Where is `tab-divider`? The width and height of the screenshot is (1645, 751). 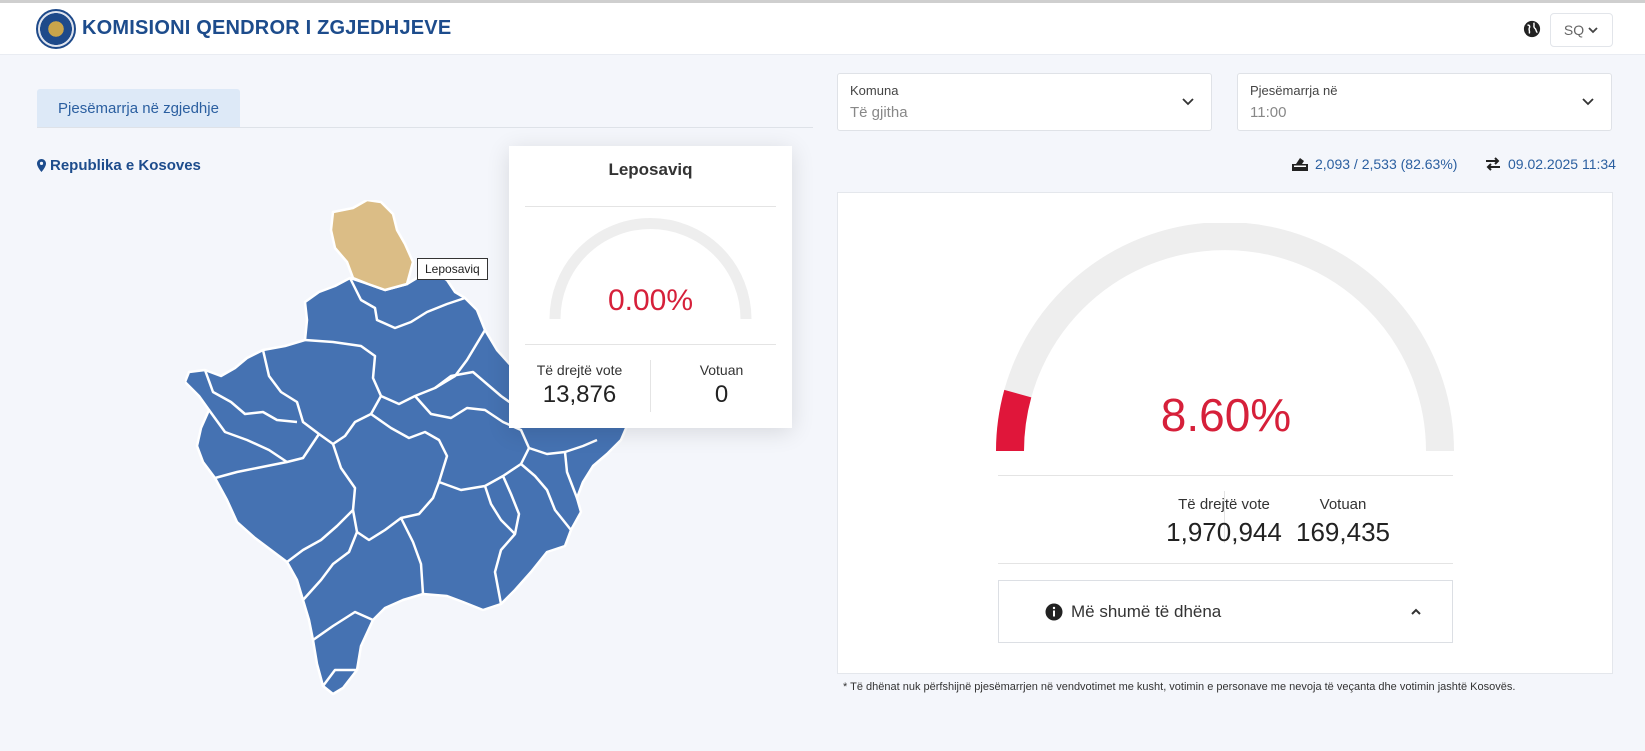 tab-divider is located at coordinates (425, 127).